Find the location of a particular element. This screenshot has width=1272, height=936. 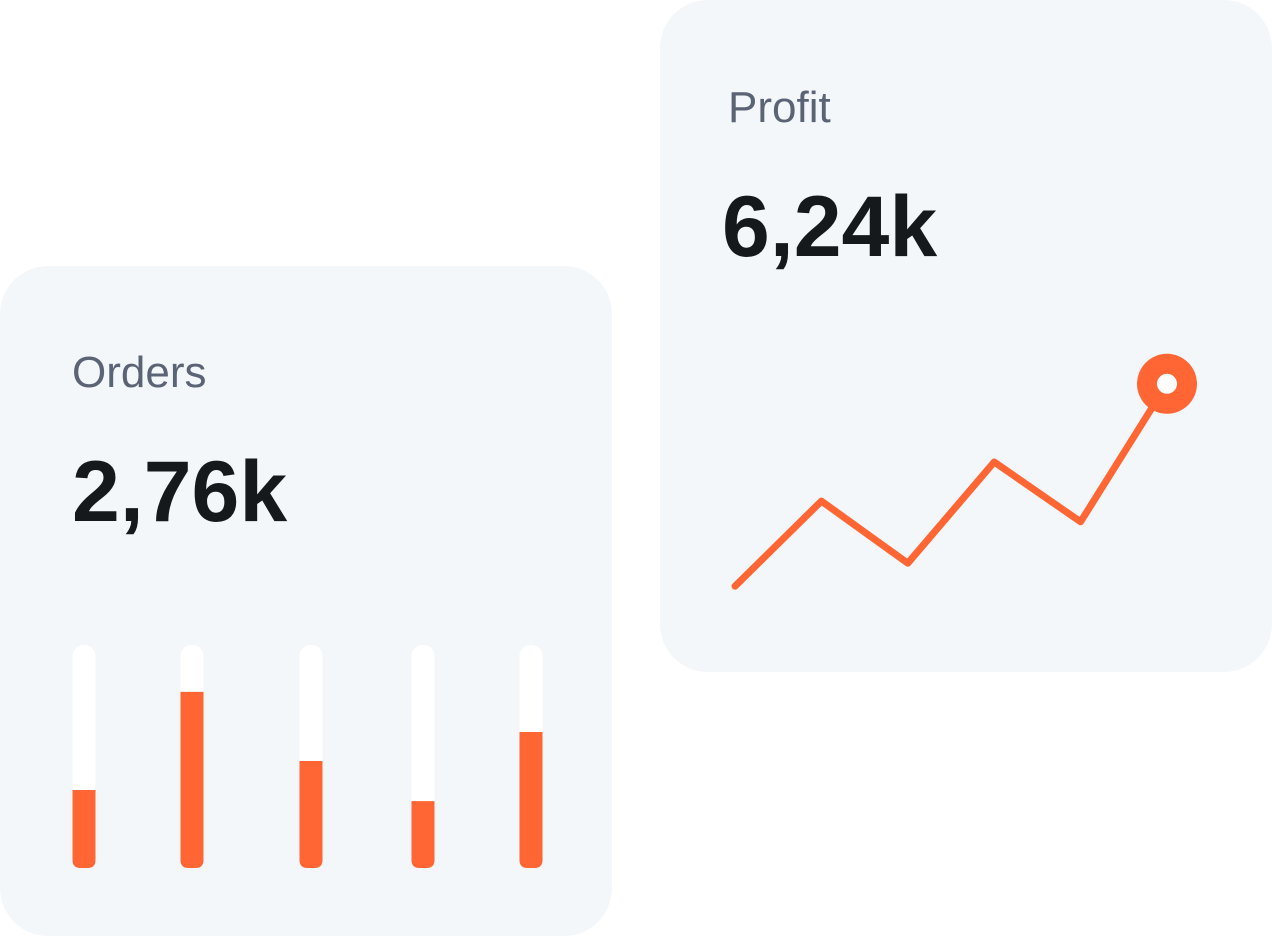

card-value: 2,76k is located at coordinates (179, 492).